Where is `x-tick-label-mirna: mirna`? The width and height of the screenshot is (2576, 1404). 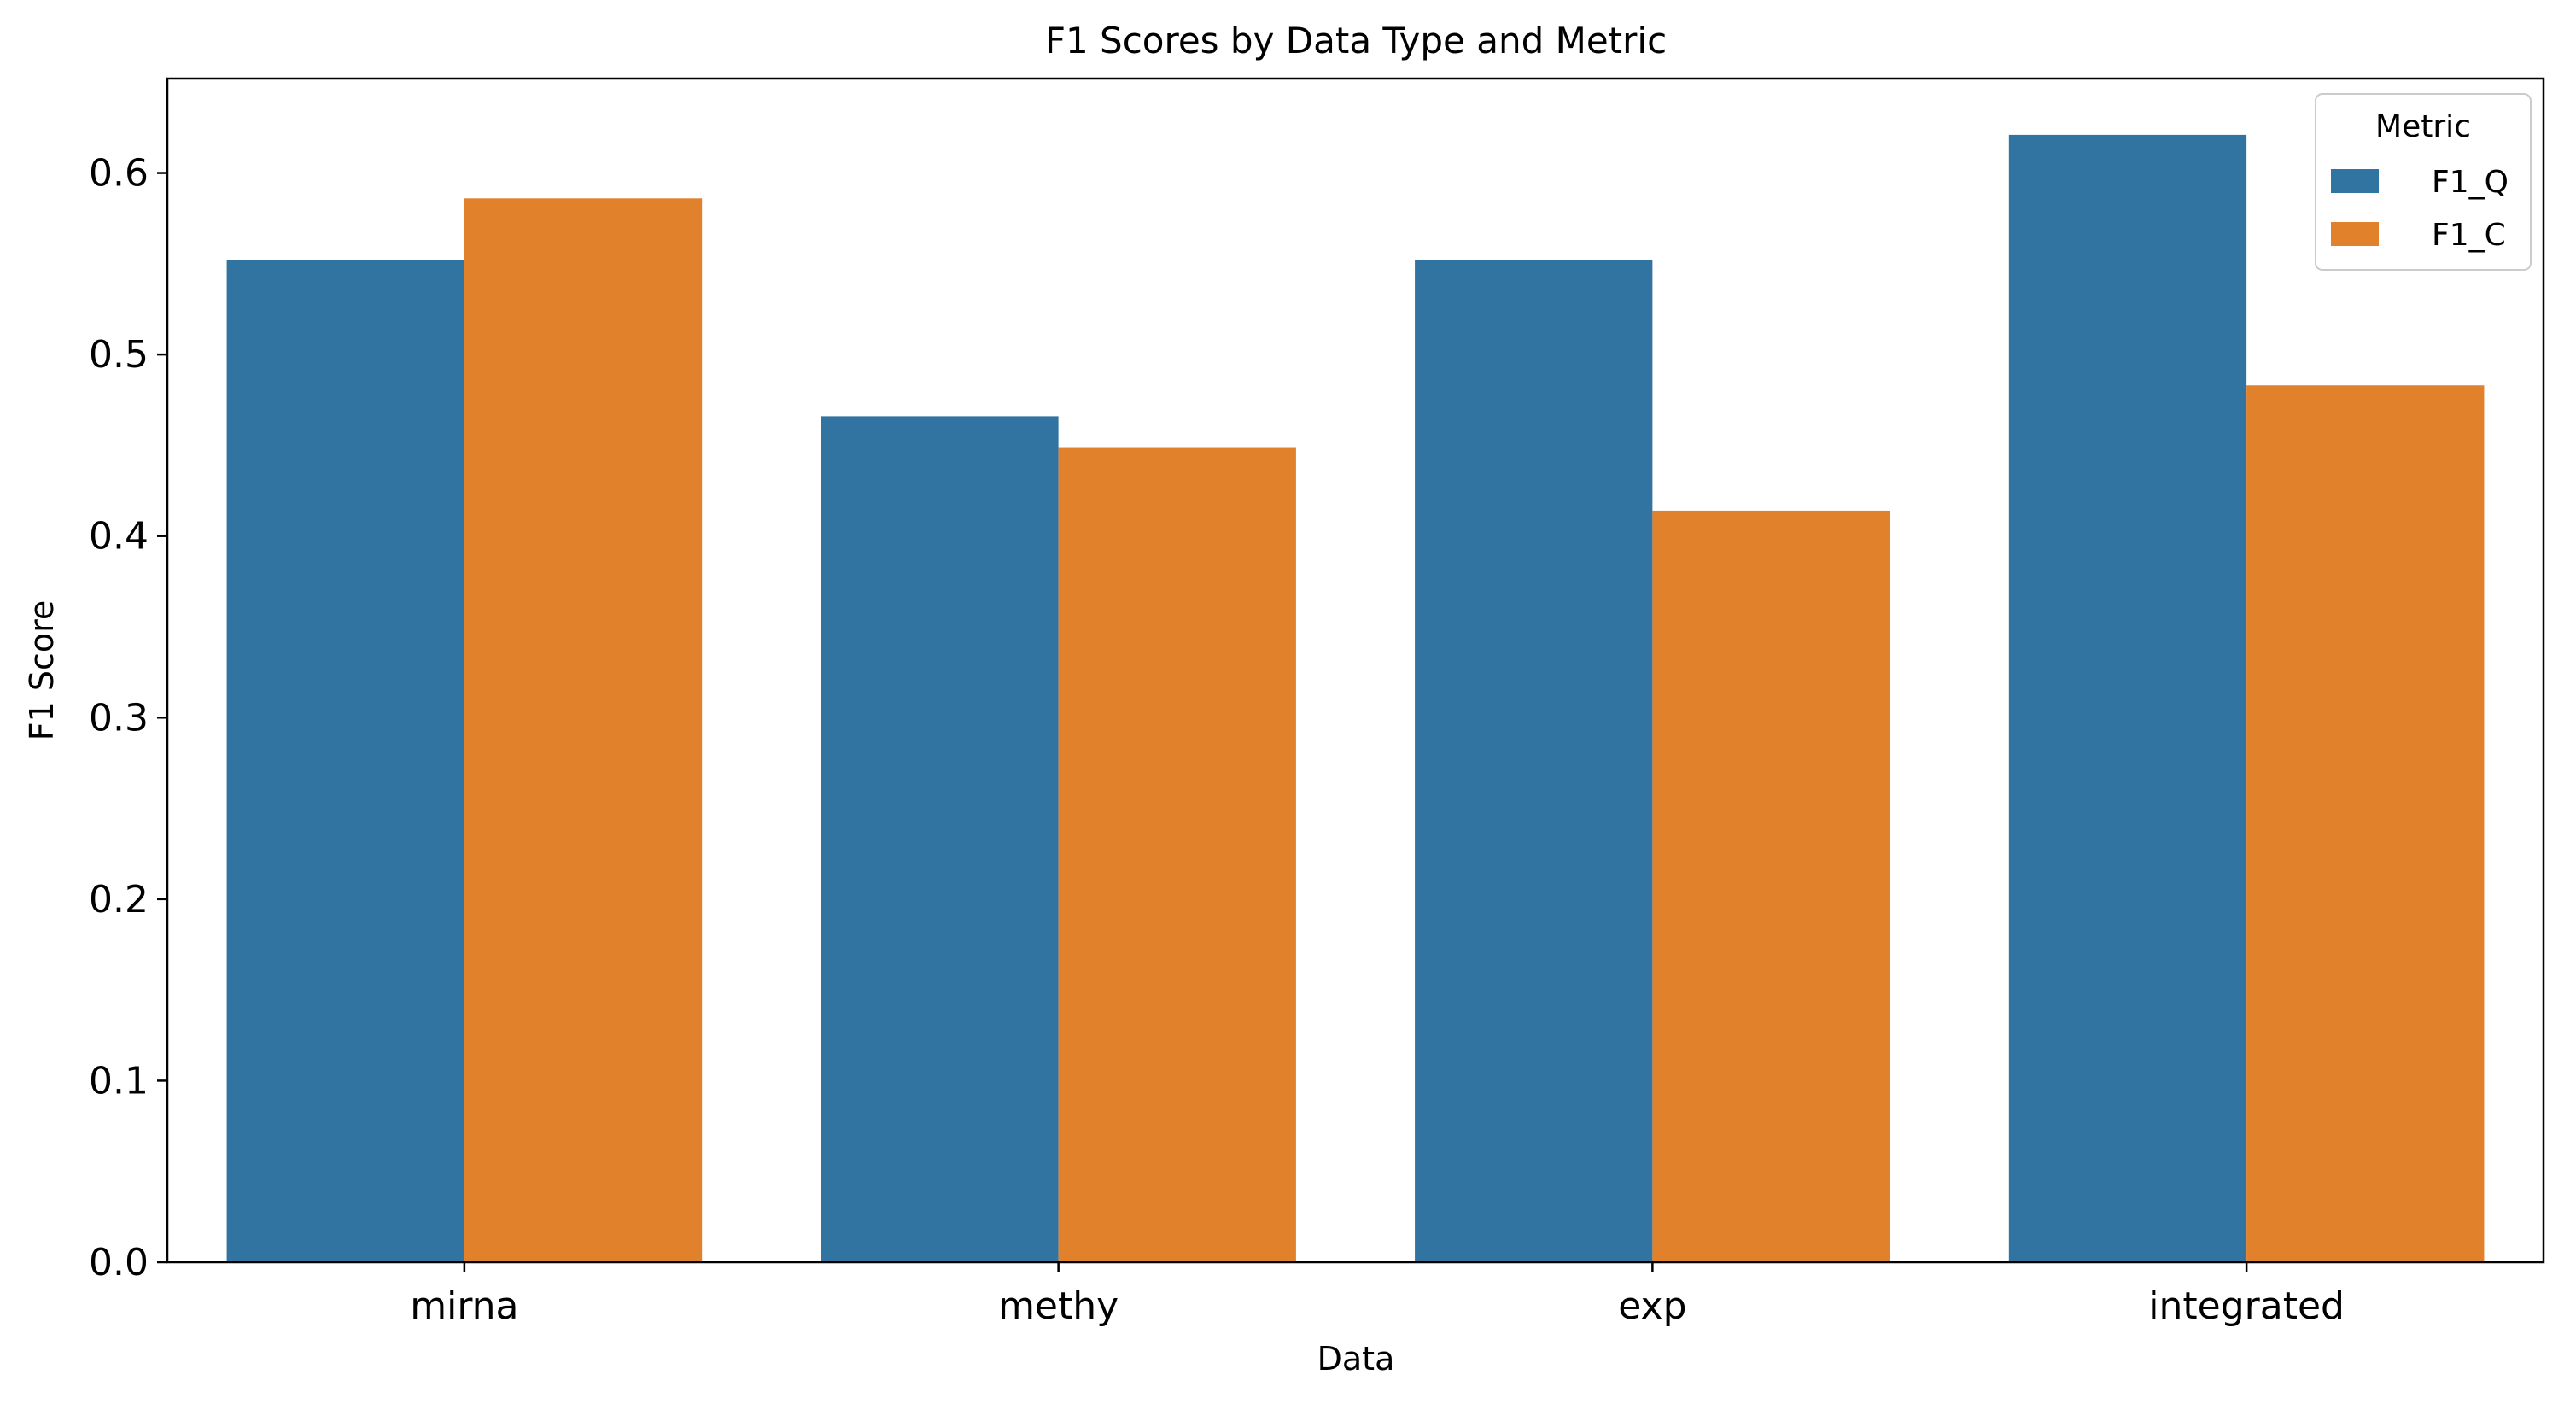
x-tick-label-mirna: mirna is located at coordinates (464, 1306).